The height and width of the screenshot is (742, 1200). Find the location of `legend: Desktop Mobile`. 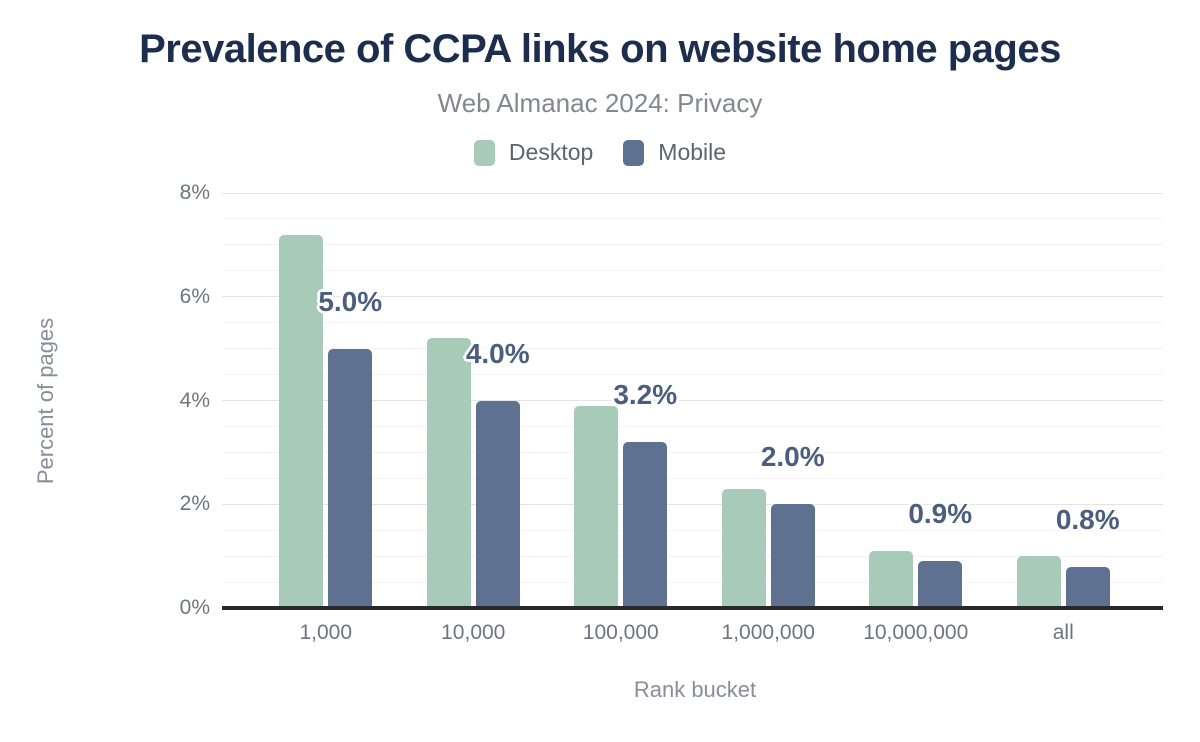

legend: Desktop Mobile is located at coordinates (600, 152).